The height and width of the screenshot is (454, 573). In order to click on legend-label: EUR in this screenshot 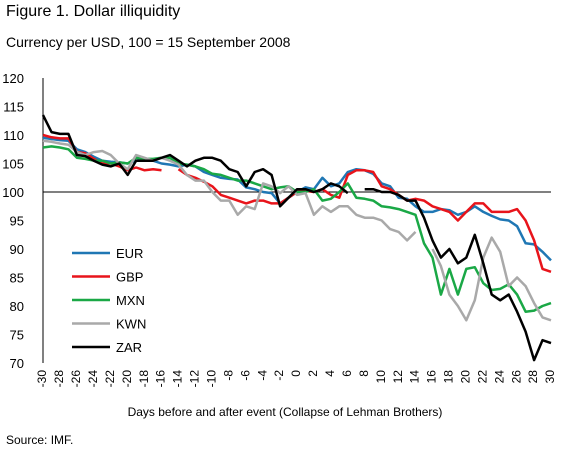, I will do `click(129, 253)`.